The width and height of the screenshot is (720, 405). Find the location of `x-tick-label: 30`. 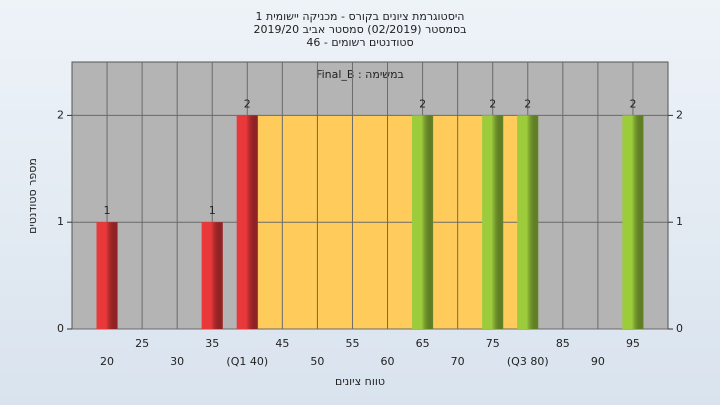

x-tick-label: 30 is located at coordinates (177, 361).